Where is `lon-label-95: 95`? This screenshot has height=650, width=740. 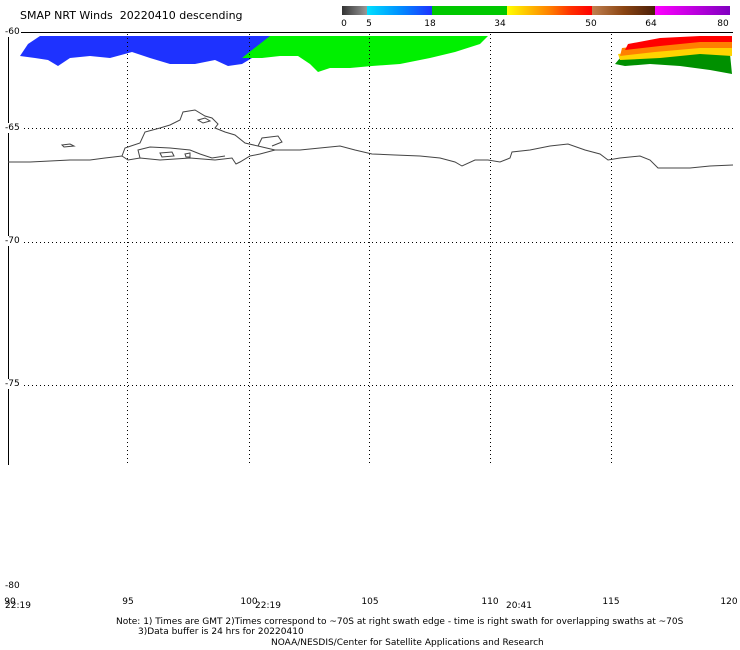 lon-label-95: 95 is located at coordinates (128, 602).